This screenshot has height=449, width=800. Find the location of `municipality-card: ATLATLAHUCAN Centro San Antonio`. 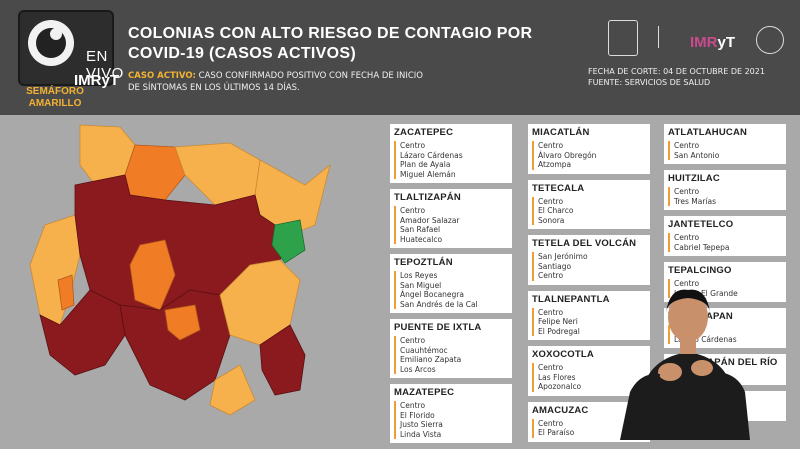

municipality-card: ATLATLAHUCAN Centro San Antonio is located at coordinates (725, 144).